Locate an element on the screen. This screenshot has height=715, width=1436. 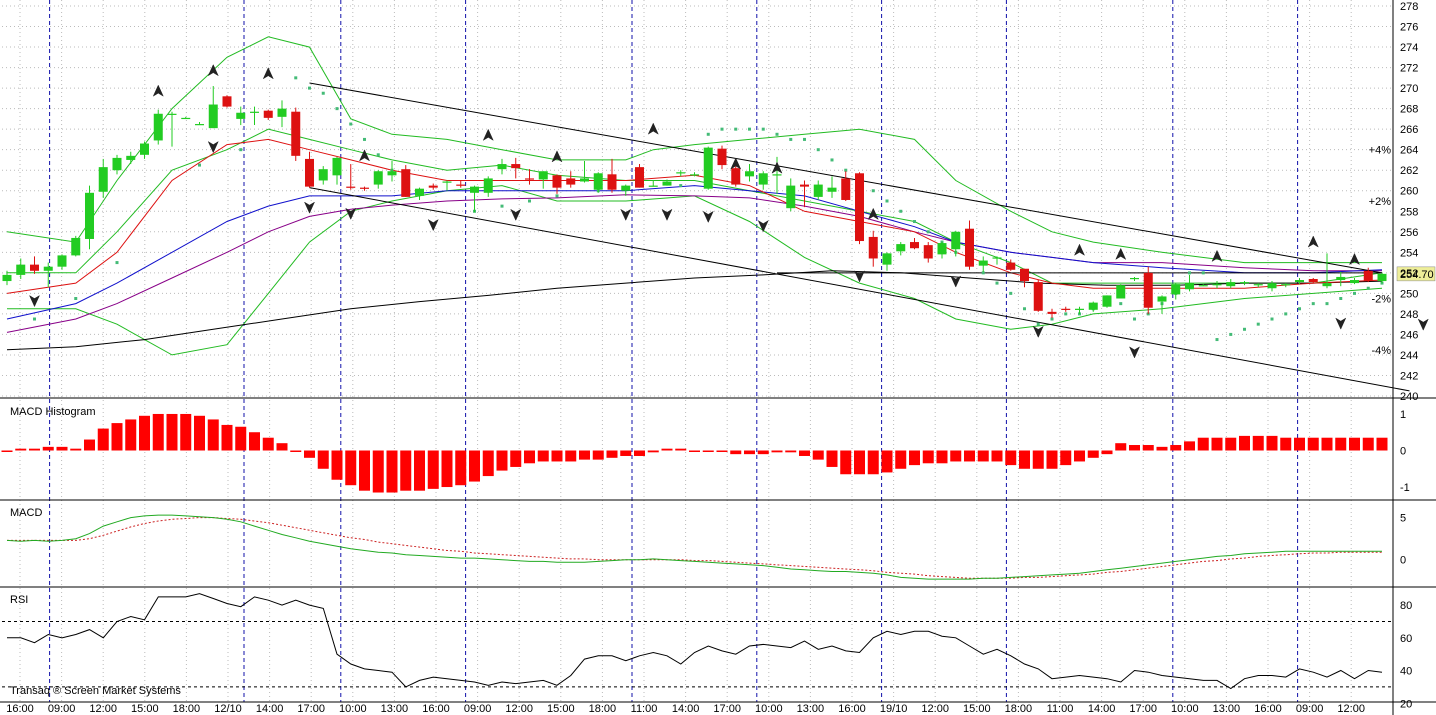
macd-histogram-panel: 1 0 -1 is located at coordinates (705, 451).